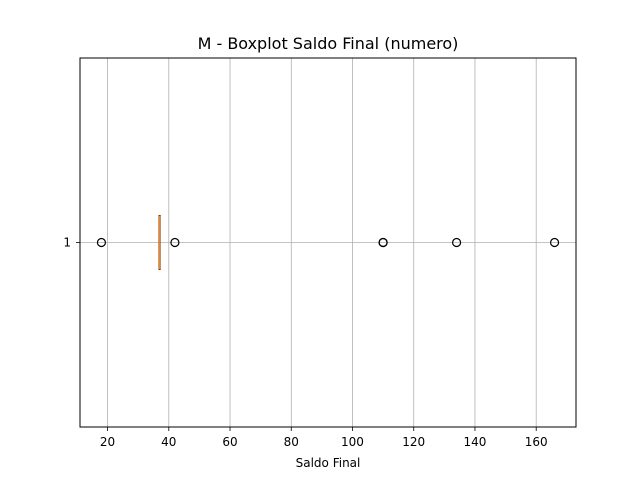 The height and width of the screenshot is (480, 640). I want to click on x-tick-label: 40, so click(168, 442).